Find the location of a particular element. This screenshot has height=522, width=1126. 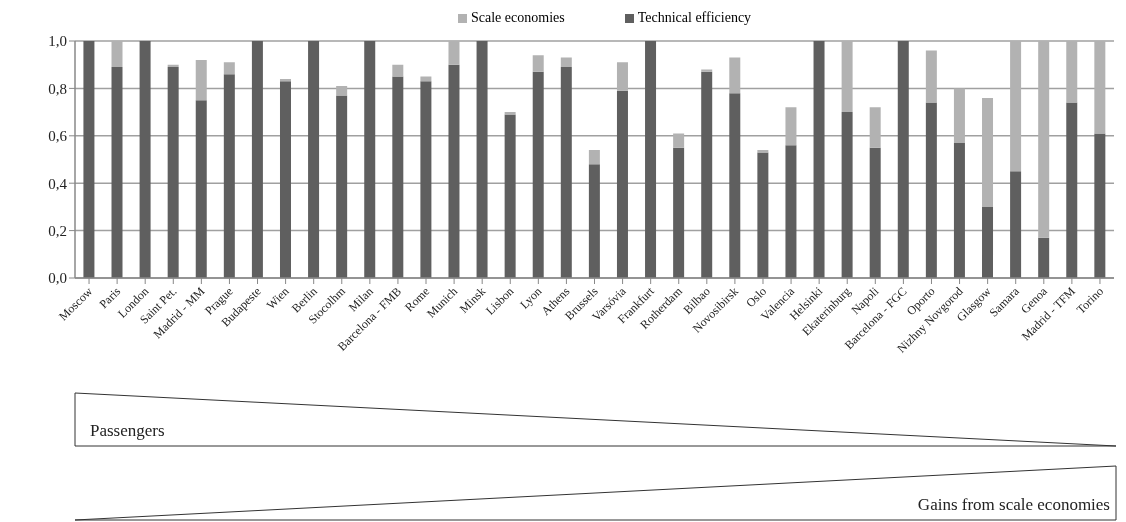

text: Gains from scale economies is located at coordinates (1013, 504).